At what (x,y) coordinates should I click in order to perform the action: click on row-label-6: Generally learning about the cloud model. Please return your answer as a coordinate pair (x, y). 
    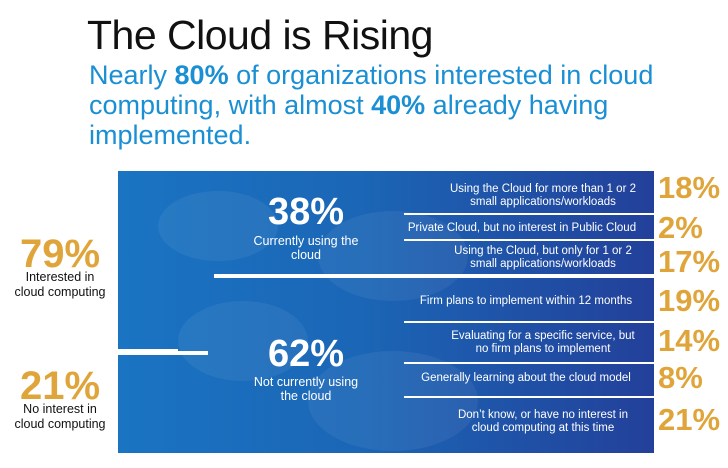
    Looking at the image, I should click on (526, 378).